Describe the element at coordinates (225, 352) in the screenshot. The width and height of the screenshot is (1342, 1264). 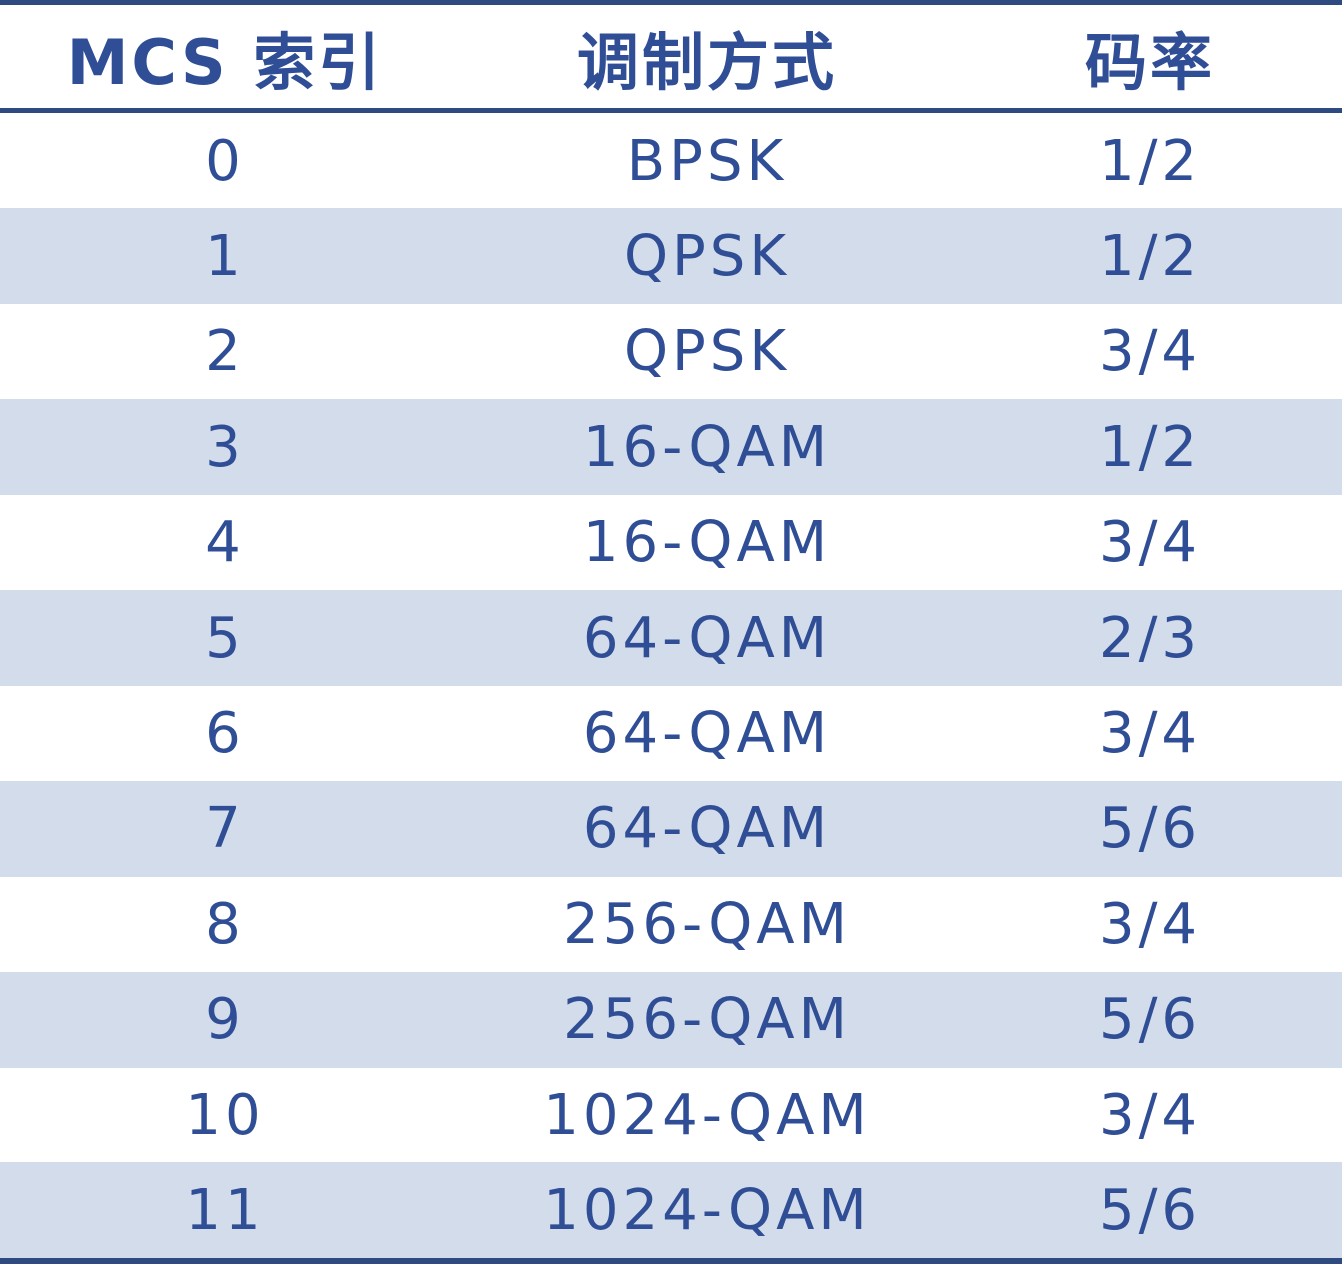
I see `mcs-index-cell: 2` at that location.